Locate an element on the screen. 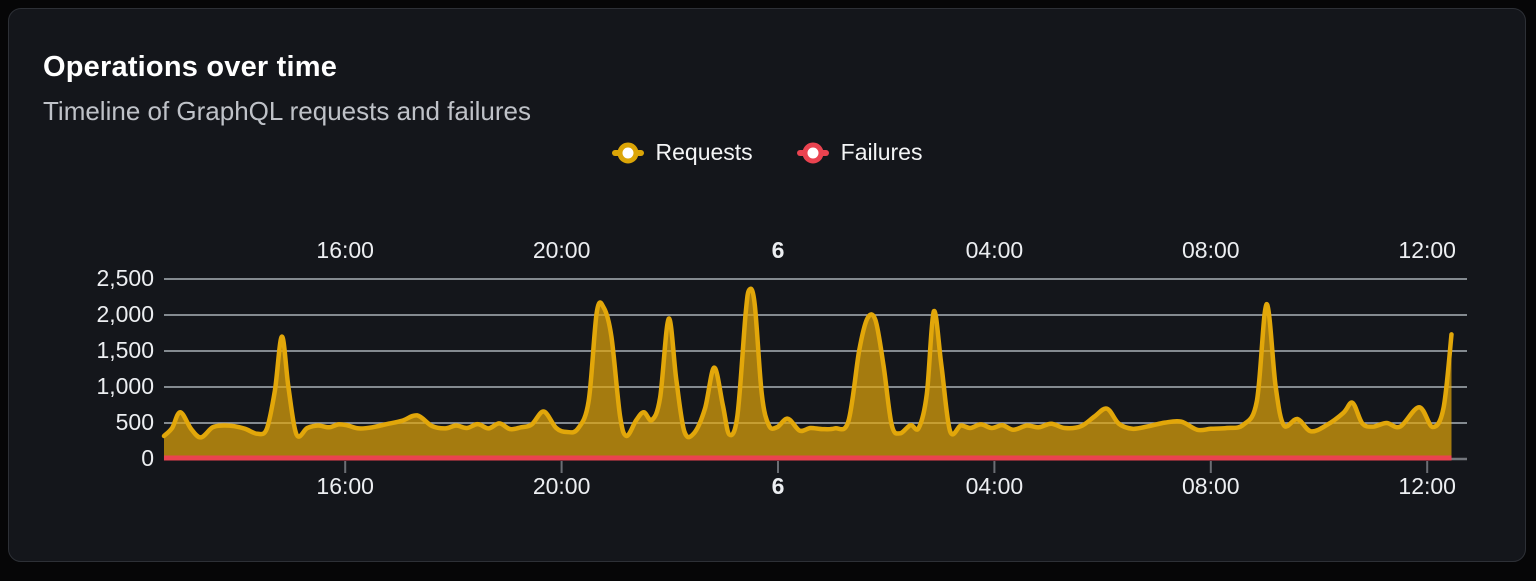 This screenshot has width=1536, height=581. x-axis-label-top: 04:00 is located at coordinates (994, 250).